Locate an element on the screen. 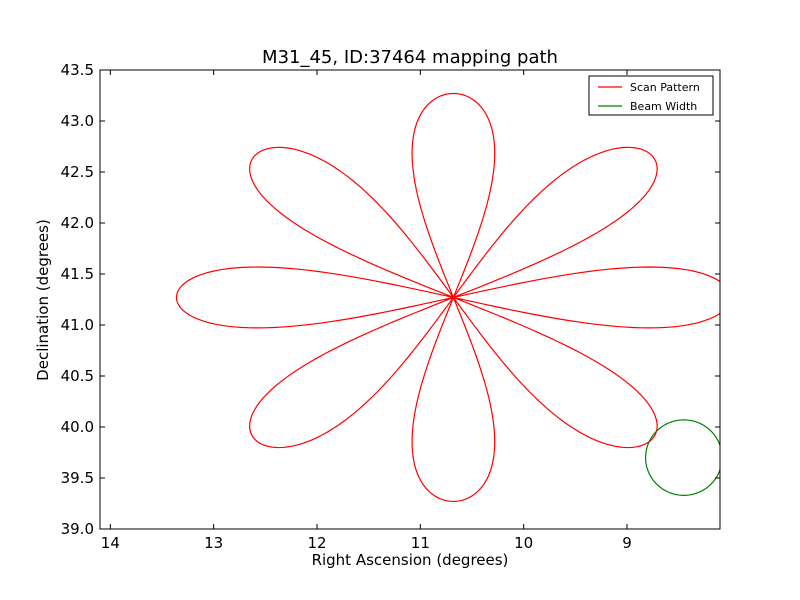  y-tick-label: 39.5 is located at coordinates (77, 478).